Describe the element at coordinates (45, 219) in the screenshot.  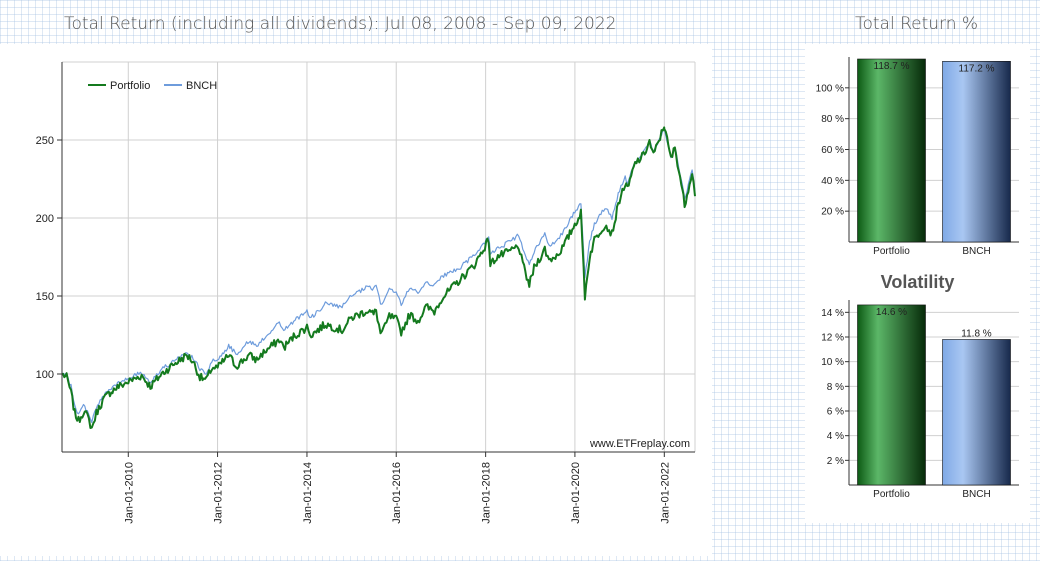
I see `y-tick-label: 200` at that location.